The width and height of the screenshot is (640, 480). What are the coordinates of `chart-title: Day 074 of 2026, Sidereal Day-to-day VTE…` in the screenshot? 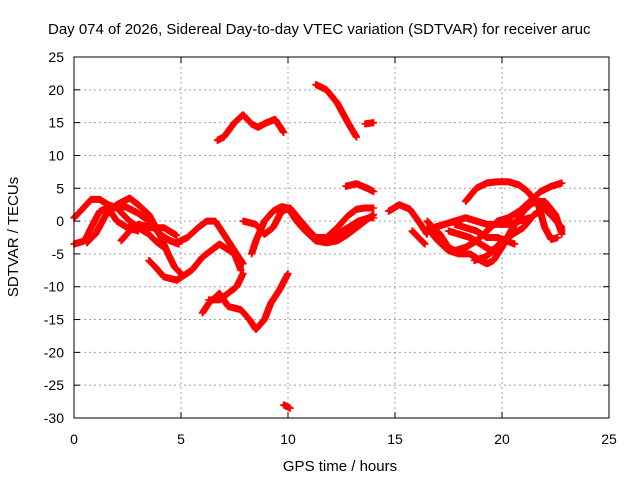 It's located at (319, 29).